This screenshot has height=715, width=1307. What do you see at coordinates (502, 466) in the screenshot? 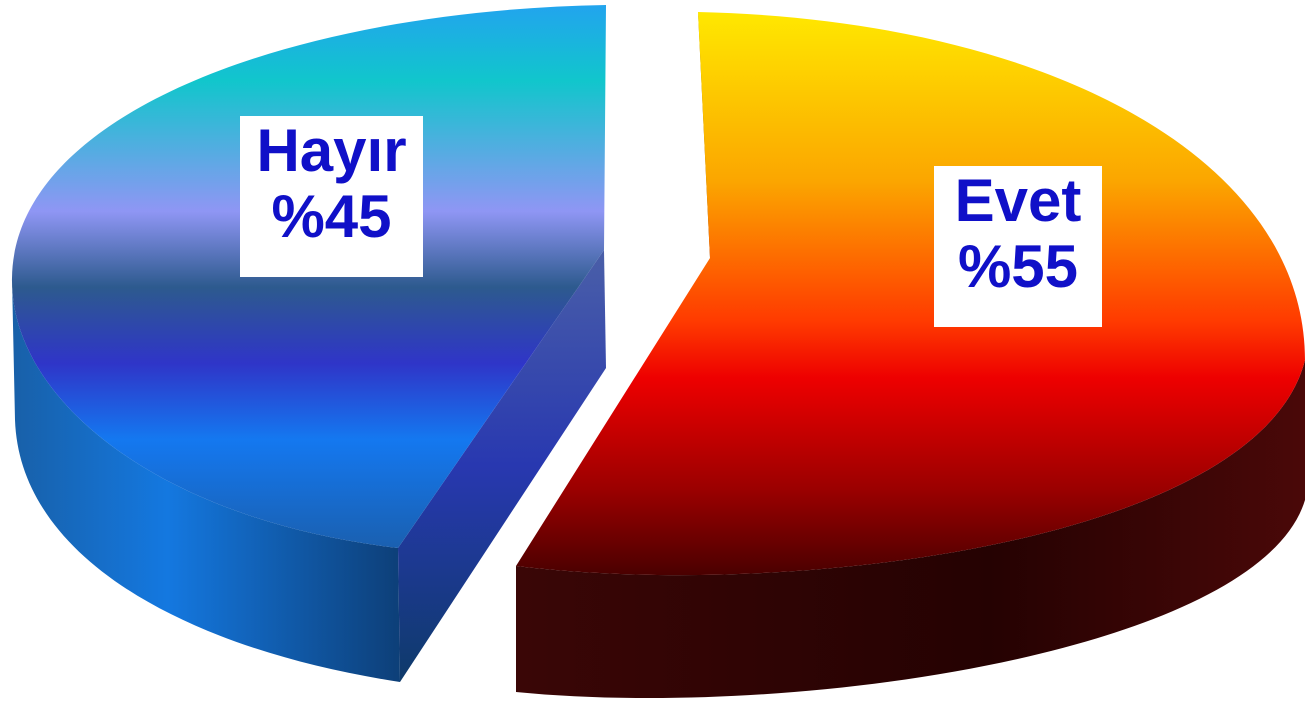
I see `pie-slice-hayir-cut-face` at bounding box center [502, 466].